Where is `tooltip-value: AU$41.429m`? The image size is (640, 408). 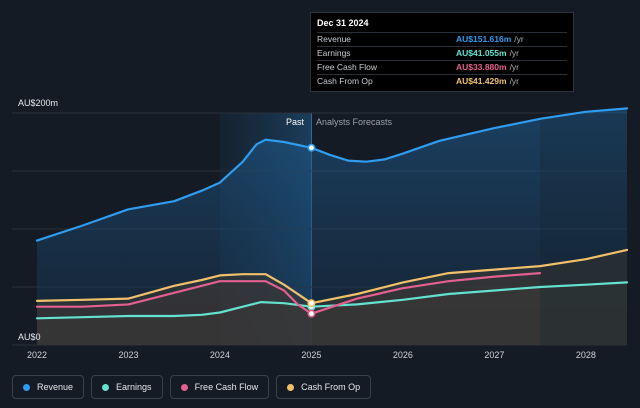 tooltip-value: AU$41.429m is located at coordinates (481, 81).